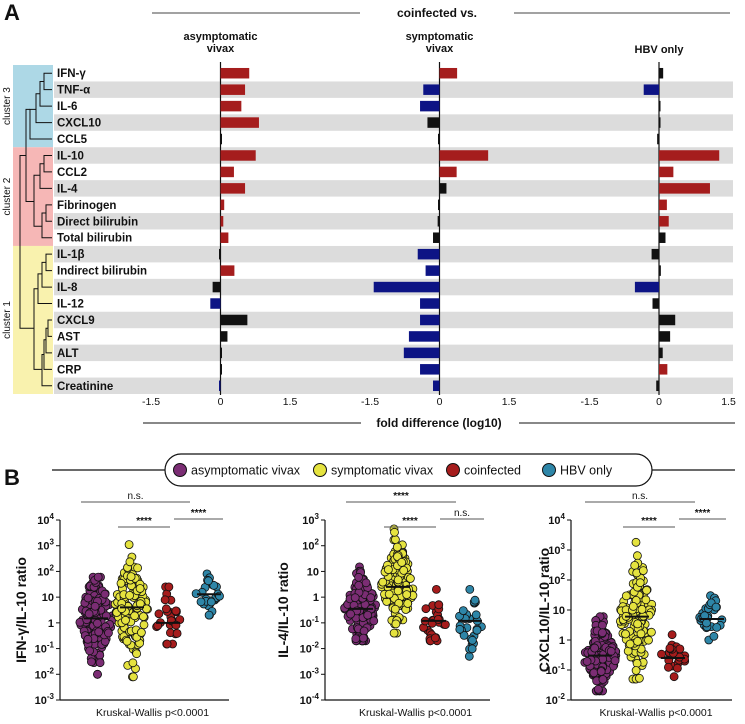  I want to click on bar-crp, so click(430, 369).